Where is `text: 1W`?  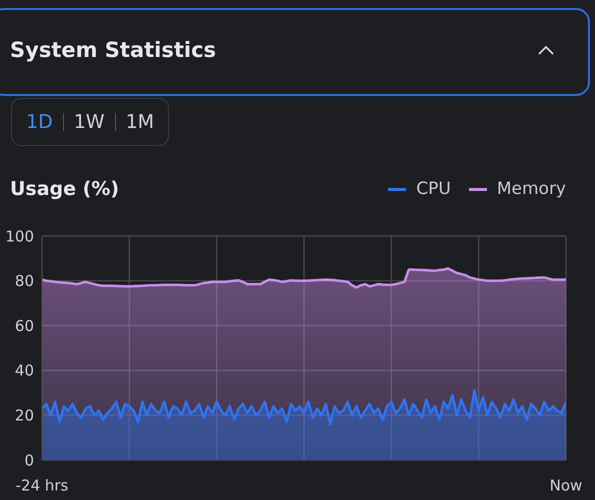 text: 1W is located at coordinates (89, 122).